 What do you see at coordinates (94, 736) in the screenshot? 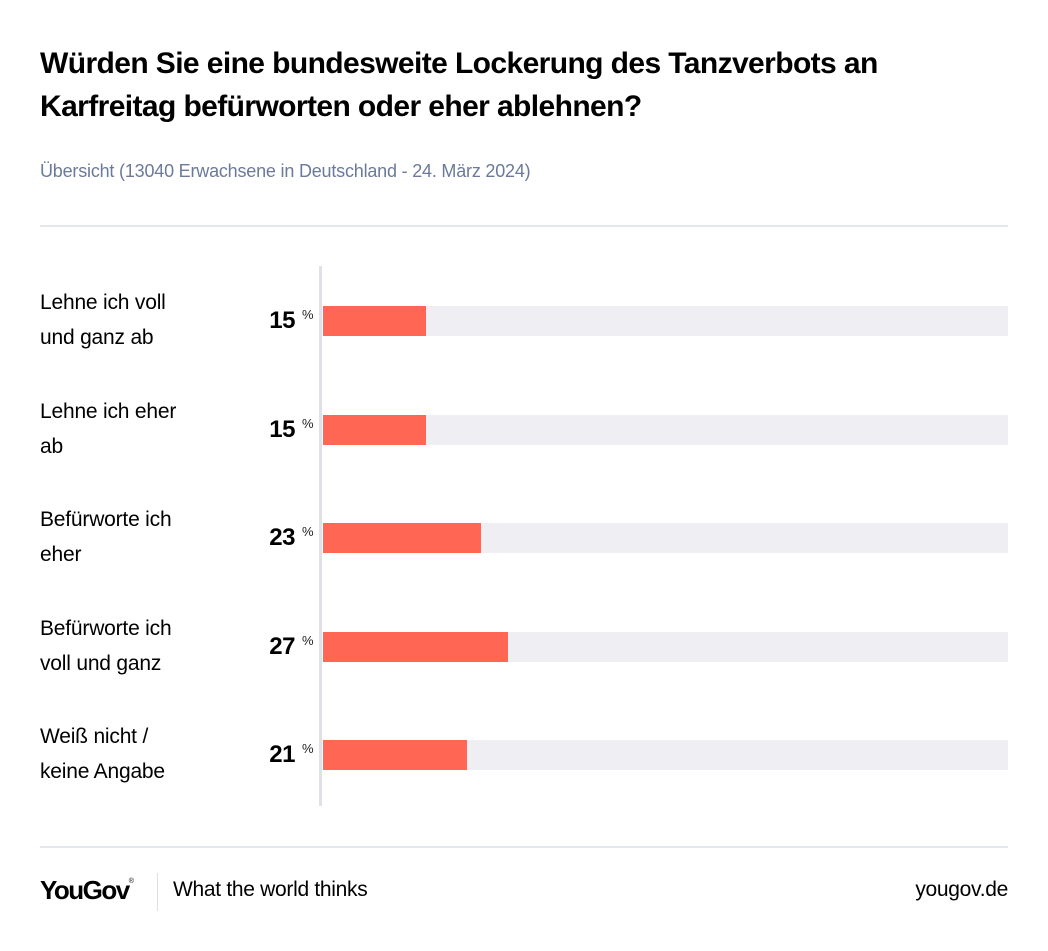
I see `category-label-line1: Weiß nicht /` at bounding box center [94, 736].